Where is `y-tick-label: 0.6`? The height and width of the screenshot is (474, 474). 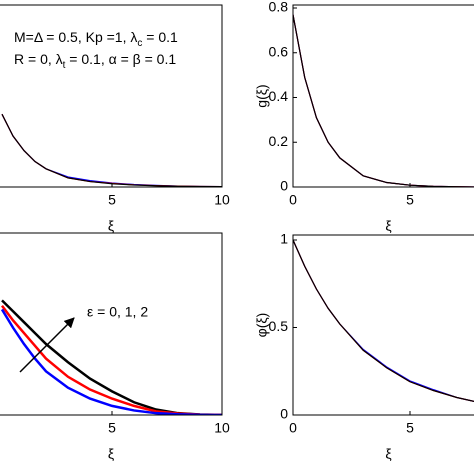
y-tick-label: 0.6 is located at coordinates (279, 51).